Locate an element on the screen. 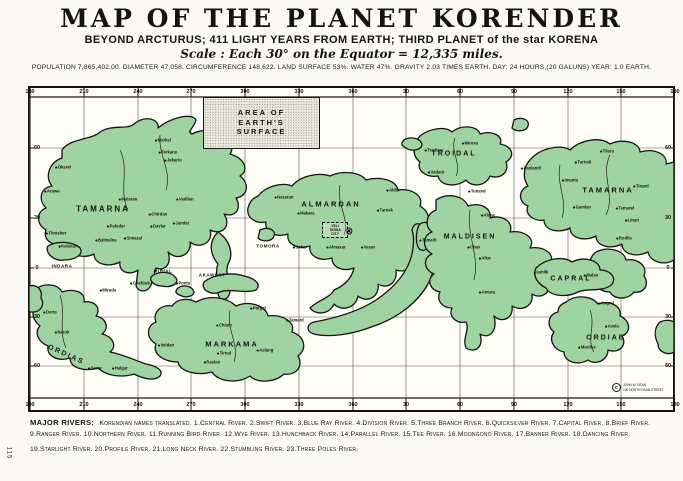 The image size is (683, 481). longitude-label: 150 is located at coordinates (621, 92).